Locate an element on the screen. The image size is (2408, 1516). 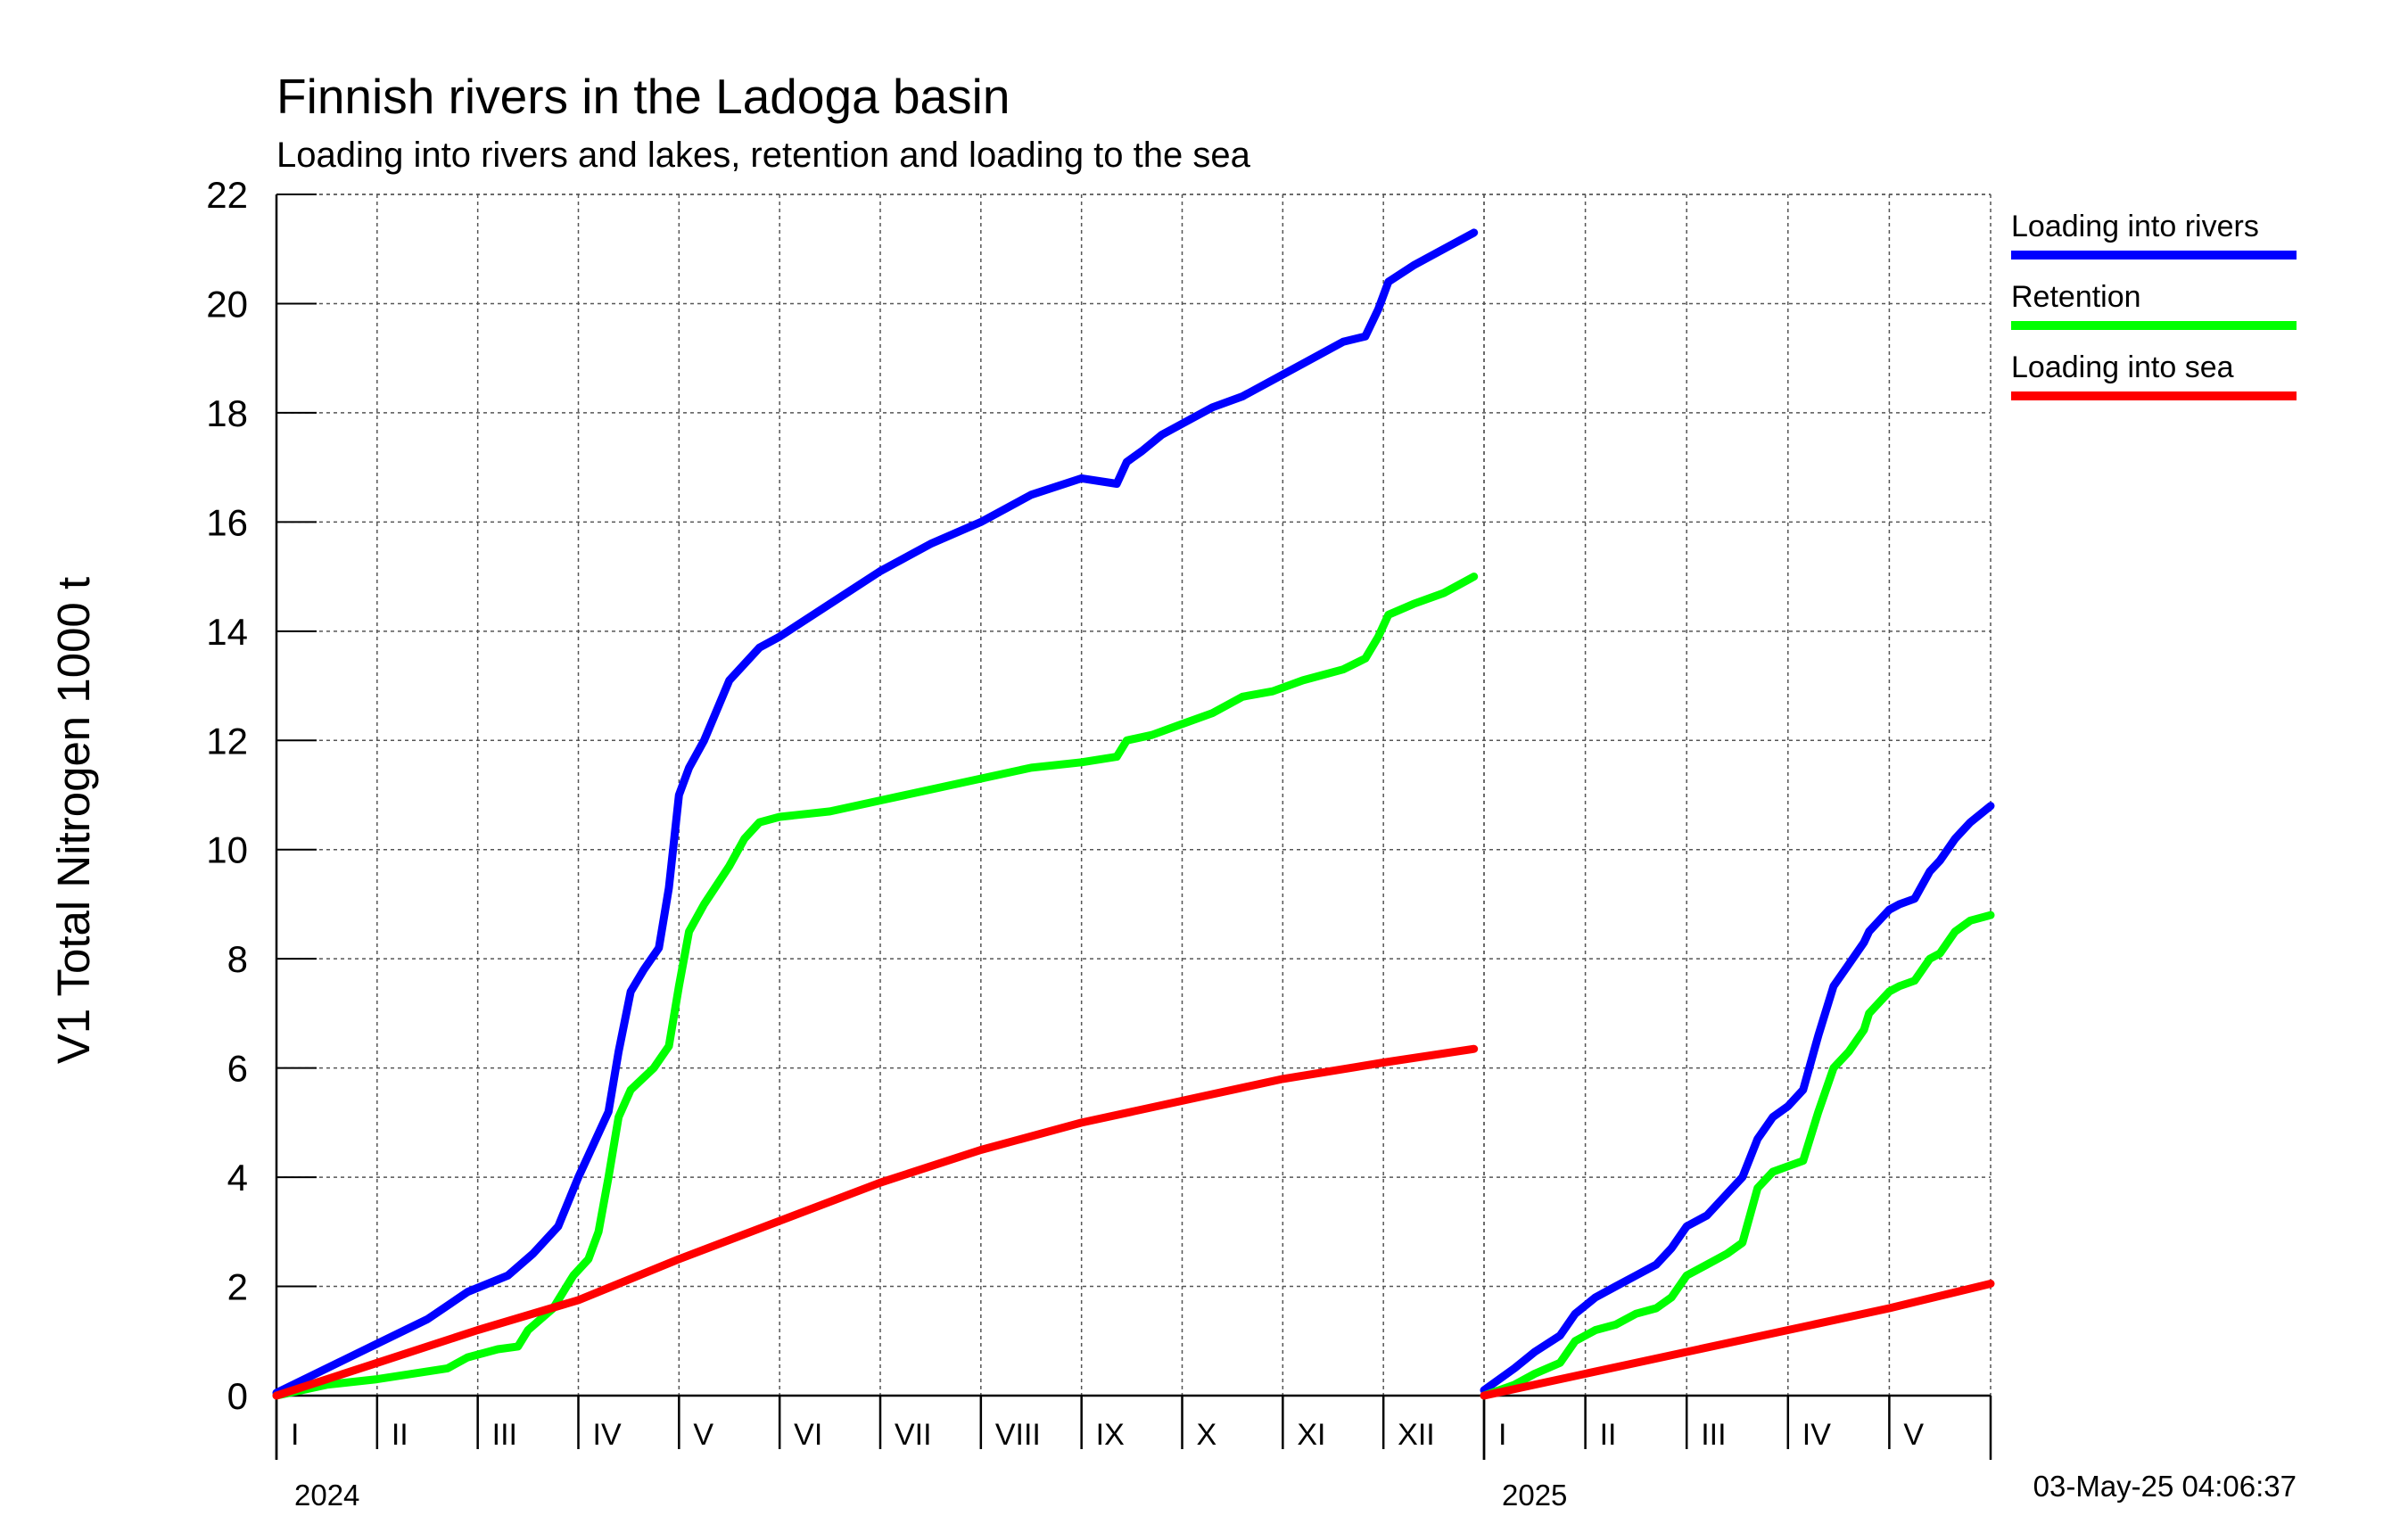
legend-label-loading-into-sea: Loading into sea is located at coordinates (2122, 367).